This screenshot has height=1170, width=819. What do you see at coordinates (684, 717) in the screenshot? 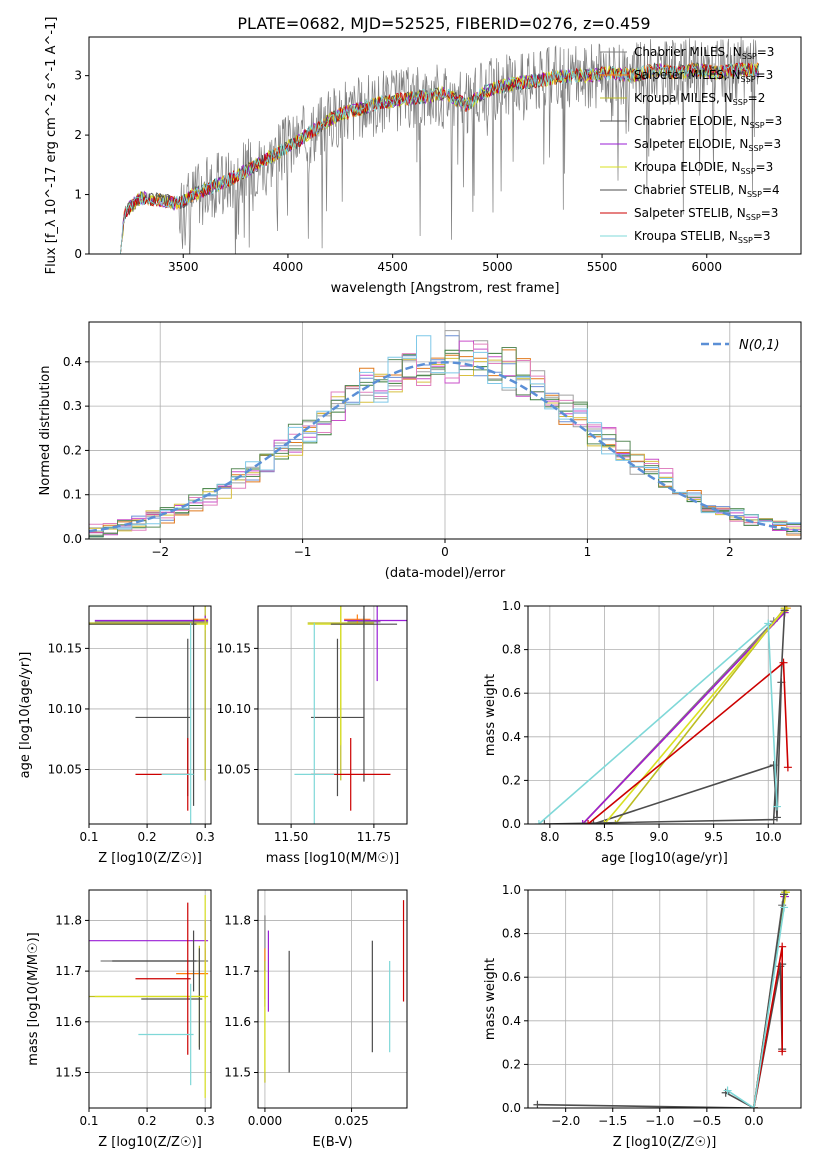
I see `mass-weight-line-salpeter_elodie` at bounding box center [684, 717].